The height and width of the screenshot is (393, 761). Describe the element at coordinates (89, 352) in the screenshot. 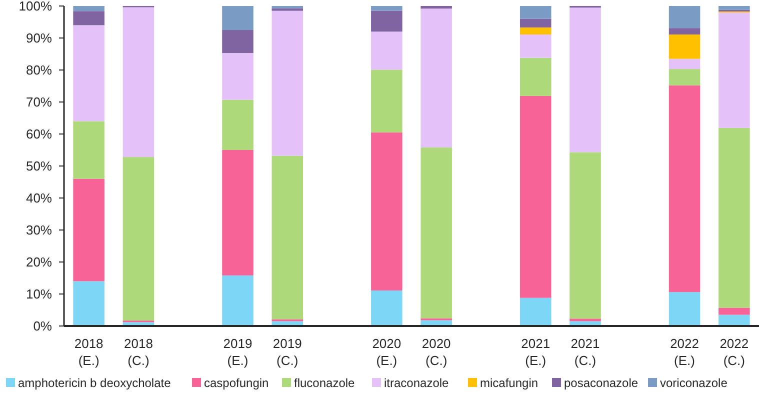

I see `x-tick-label: 2018 (E.)` at that location.